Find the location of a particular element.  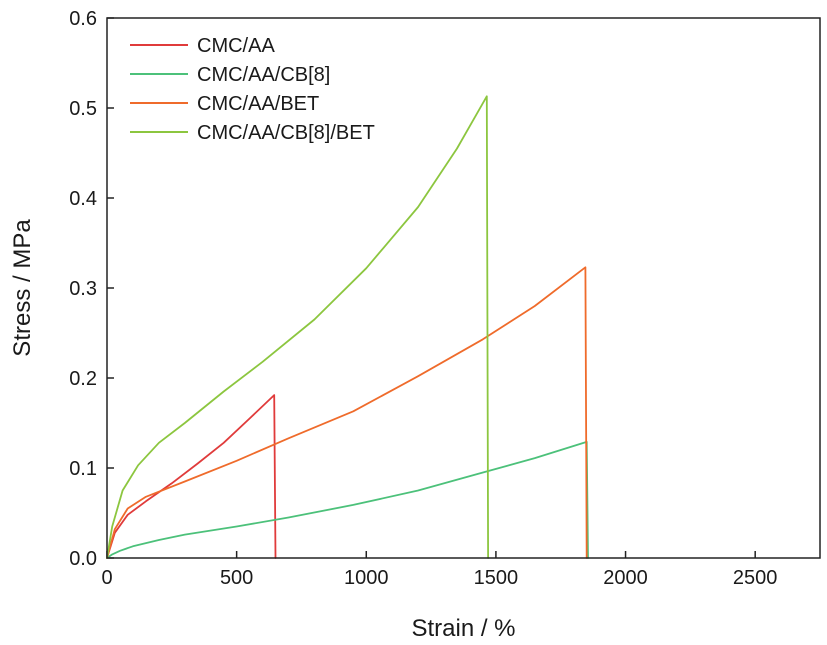

y-tick-label: 0.4 is located at coordinates (83, 199).